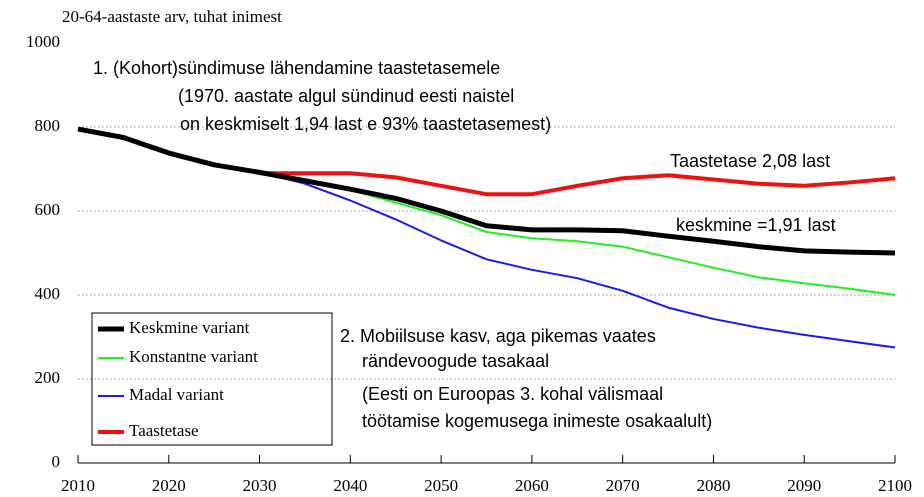 This screenshot has width=924, height=497. What do you see at coordinates (193, 356) in the screenshot?
I see `legend-label: Konstantne variant` at bounding box center [193, 356].